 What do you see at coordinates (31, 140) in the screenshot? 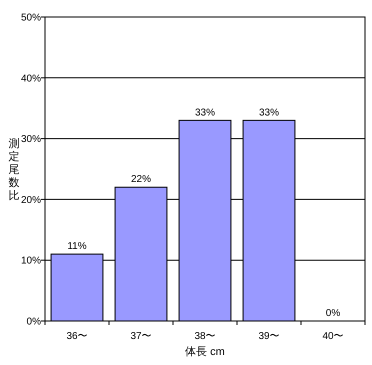
I see `y-tick-label: 30%` at bounding box center [31, 140].